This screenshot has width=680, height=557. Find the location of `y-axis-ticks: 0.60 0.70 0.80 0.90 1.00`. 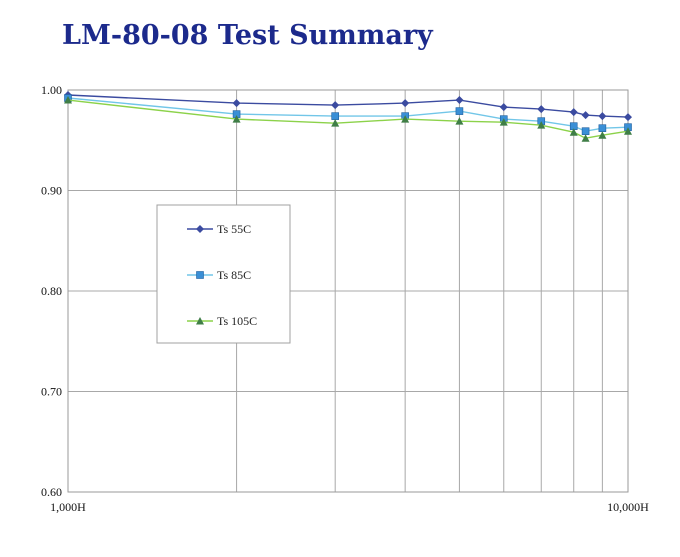

y-axis-ticks: 0.60 0.70 0.80 0.90 1.00 is located at coordinates (51, 291).